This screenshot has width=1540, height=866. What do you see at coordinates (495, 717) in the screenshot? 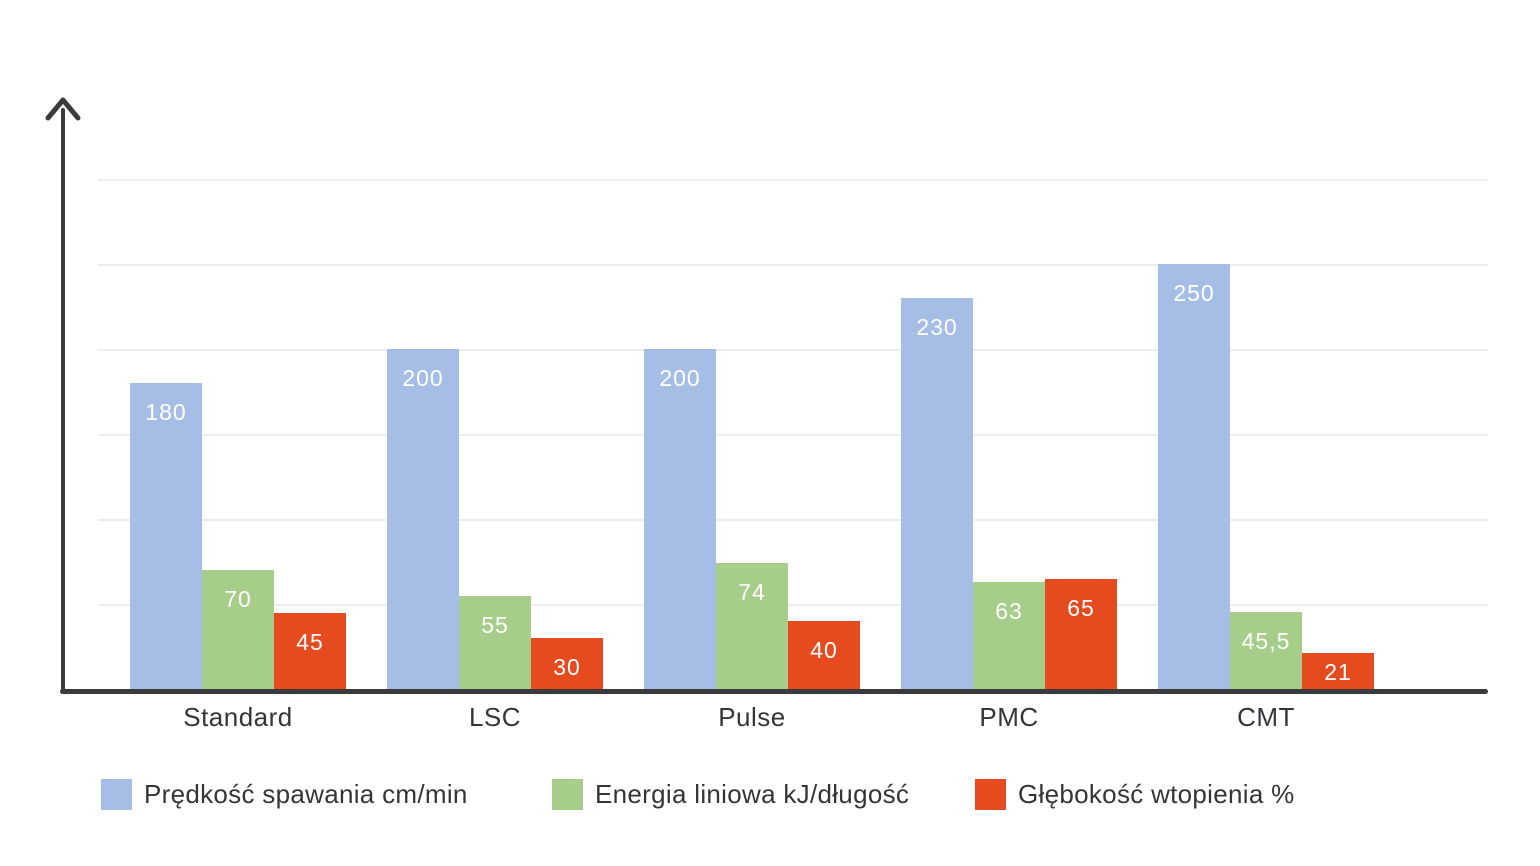
I see `category-label-lsc: LSC` at bounding box center [495, 717].